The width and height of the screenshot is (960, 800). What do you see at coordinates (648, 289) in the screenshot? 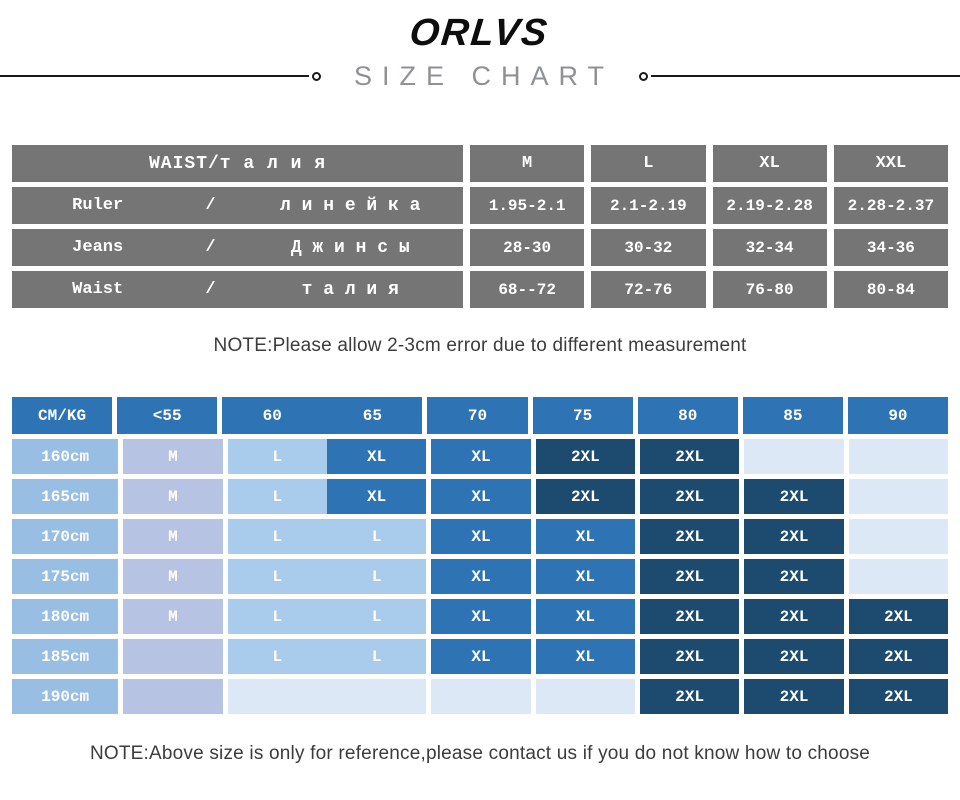
I see `table-cell: 72-76` at bounding box center [648, 289].